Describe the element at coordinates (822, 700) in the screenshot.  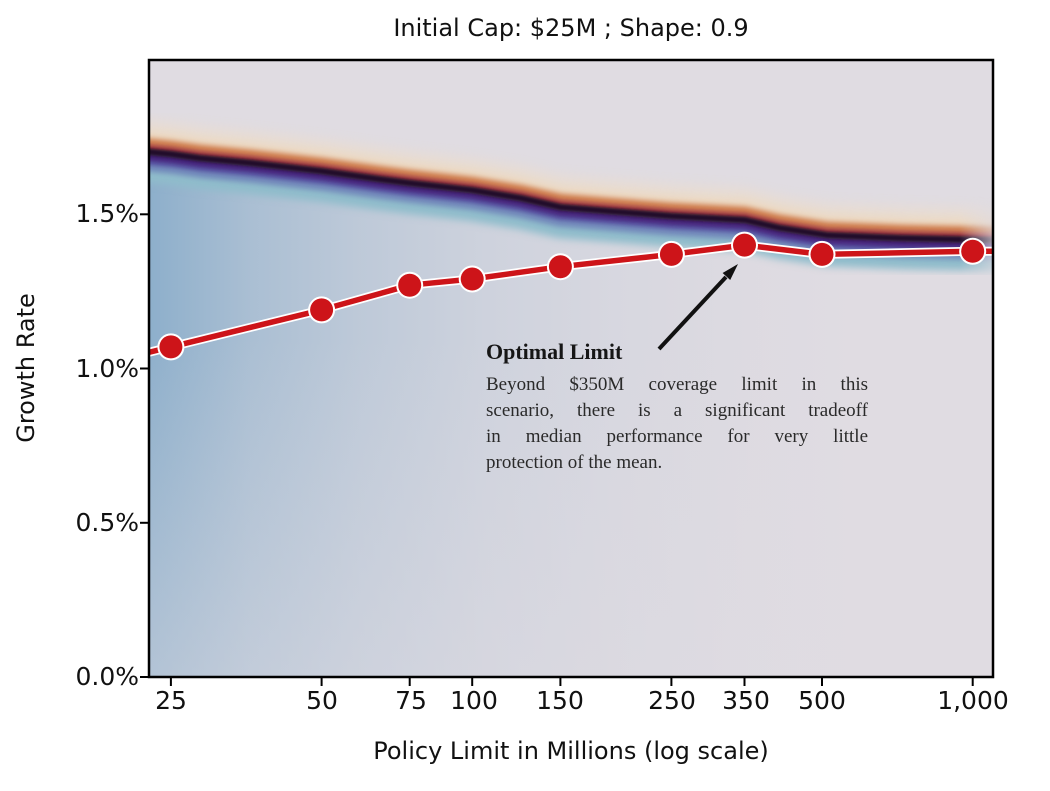
I see `x-tick-label-500: 500` at that location.